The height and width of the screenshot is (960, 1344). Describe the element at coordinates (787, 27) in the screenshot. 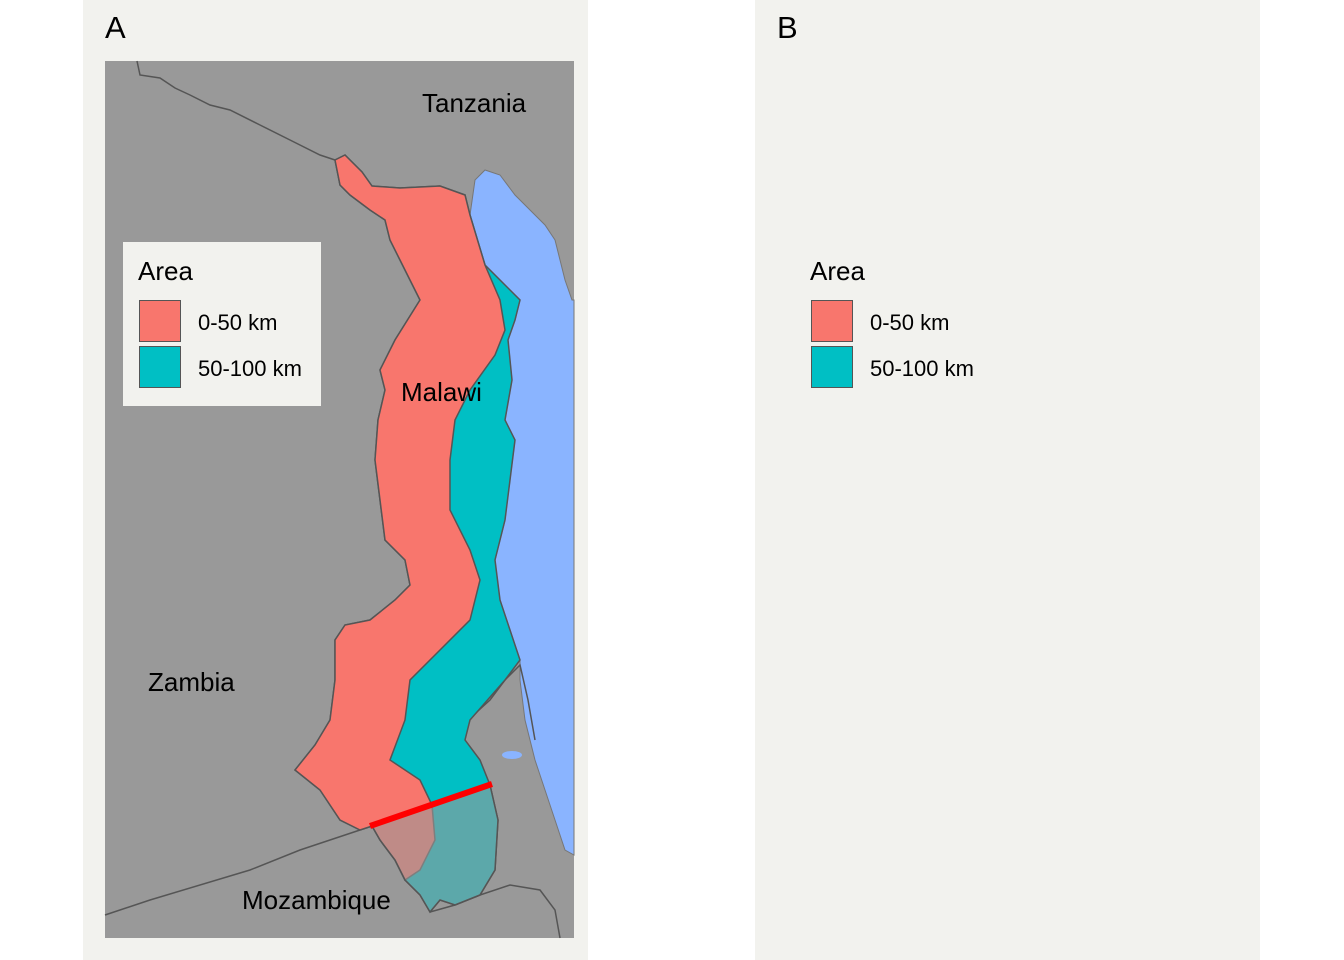

I see `panel-tag: B` at that location.